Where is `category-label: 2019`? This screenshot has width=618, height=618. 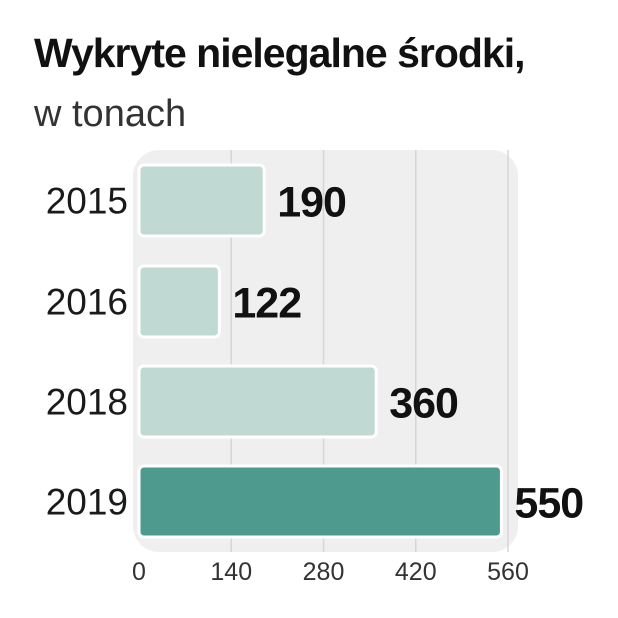 category-label: 2019 is located at coordinates (87, 502).